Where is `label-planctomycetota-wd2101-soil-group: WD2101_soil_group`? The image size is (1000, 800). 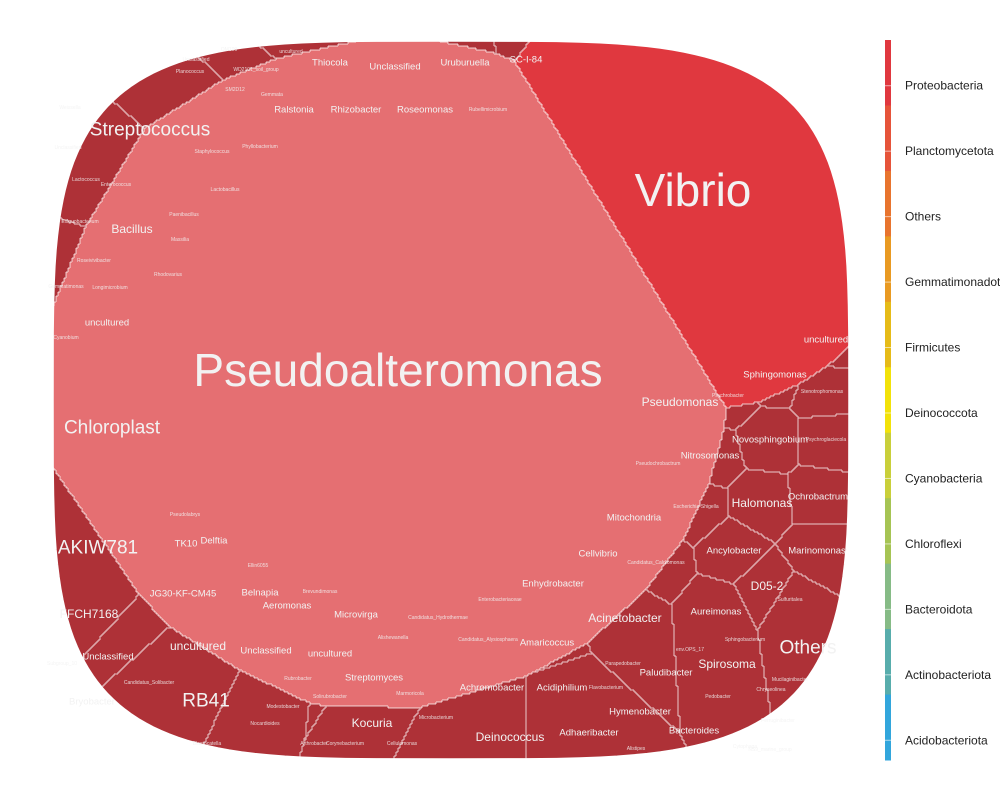 label-planctomycetota-wd2101-soil-group: WD2101_soil_group is located at coordinates (256, 70).